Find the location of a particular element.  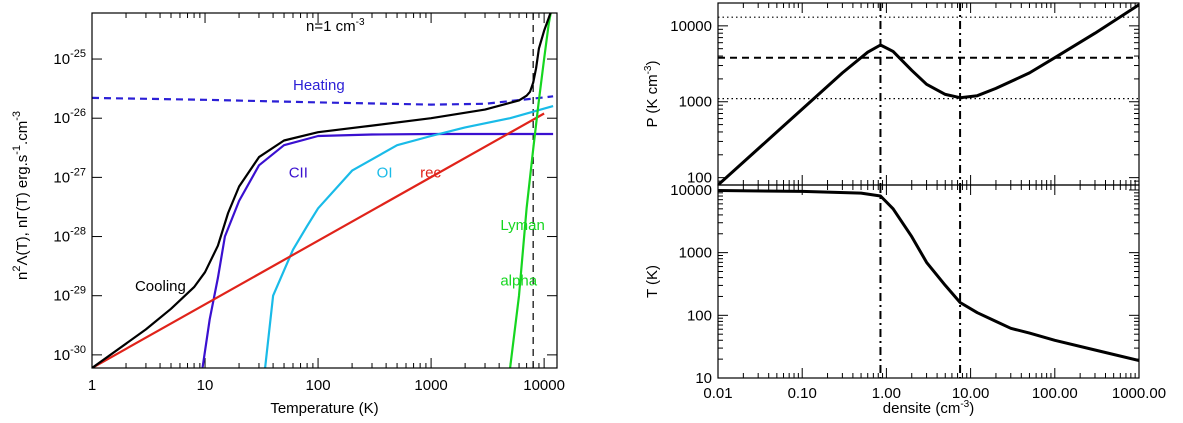

series-label: CII is located at coordinates (298, 172).